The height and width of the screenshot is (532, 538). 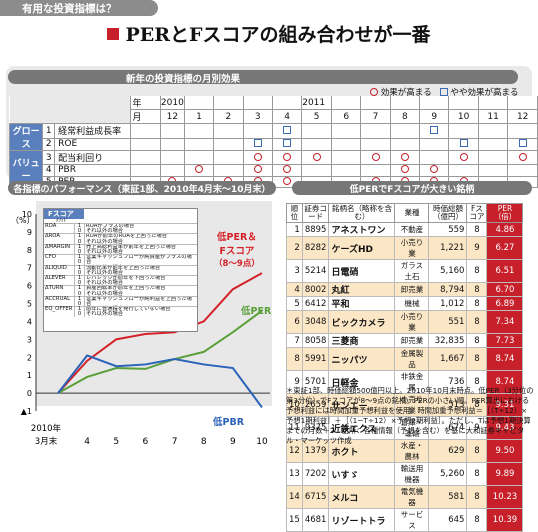 What do you see at coordinates (237, 249) in the screenshot?
I see `label-combo: 低PER＆ Fスコア （8〜9点）` at bounding box center [237, 249].